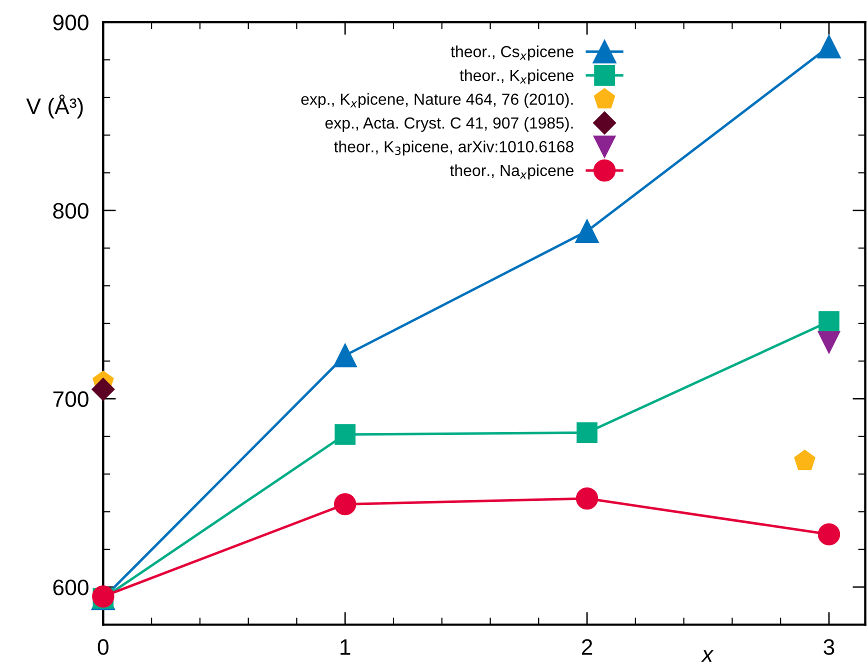 This screenshot has width=867, height=671. What do you see at coordinates (437, 100) in the screenshot?
I see `legend-label: exp., K$_{x}$picene, Nature 464, 76 (2010).` at bounding box center [437, 100].